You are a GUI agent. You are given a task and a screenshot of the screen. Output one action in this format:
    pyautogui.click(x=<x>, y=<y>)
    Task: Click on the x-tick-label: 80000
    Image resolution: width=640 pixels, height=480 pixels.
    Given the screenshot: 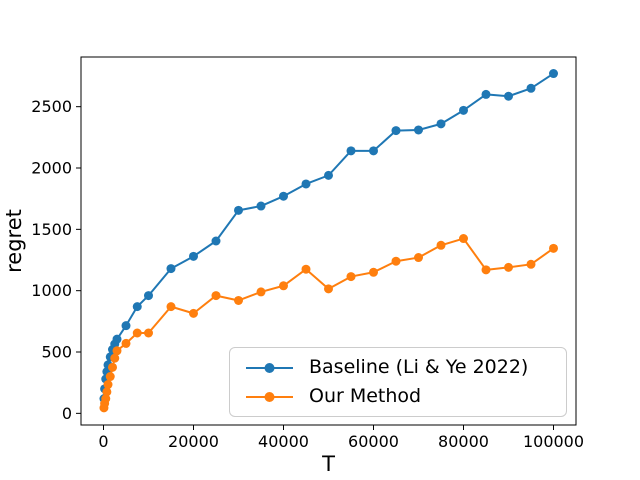 What is the action you would take?
    pyautogui.click(x=463, y=441)
    